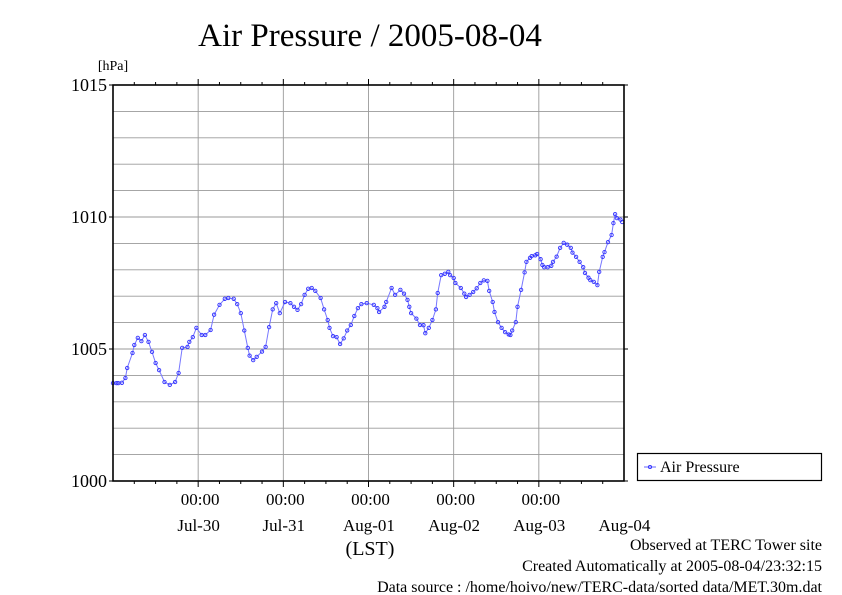  What do you see at coordinates (370, 36) in the screenshot?
I see `chart-title: Air Pressure / 2005-08-04` at bounding box center [370, 36].